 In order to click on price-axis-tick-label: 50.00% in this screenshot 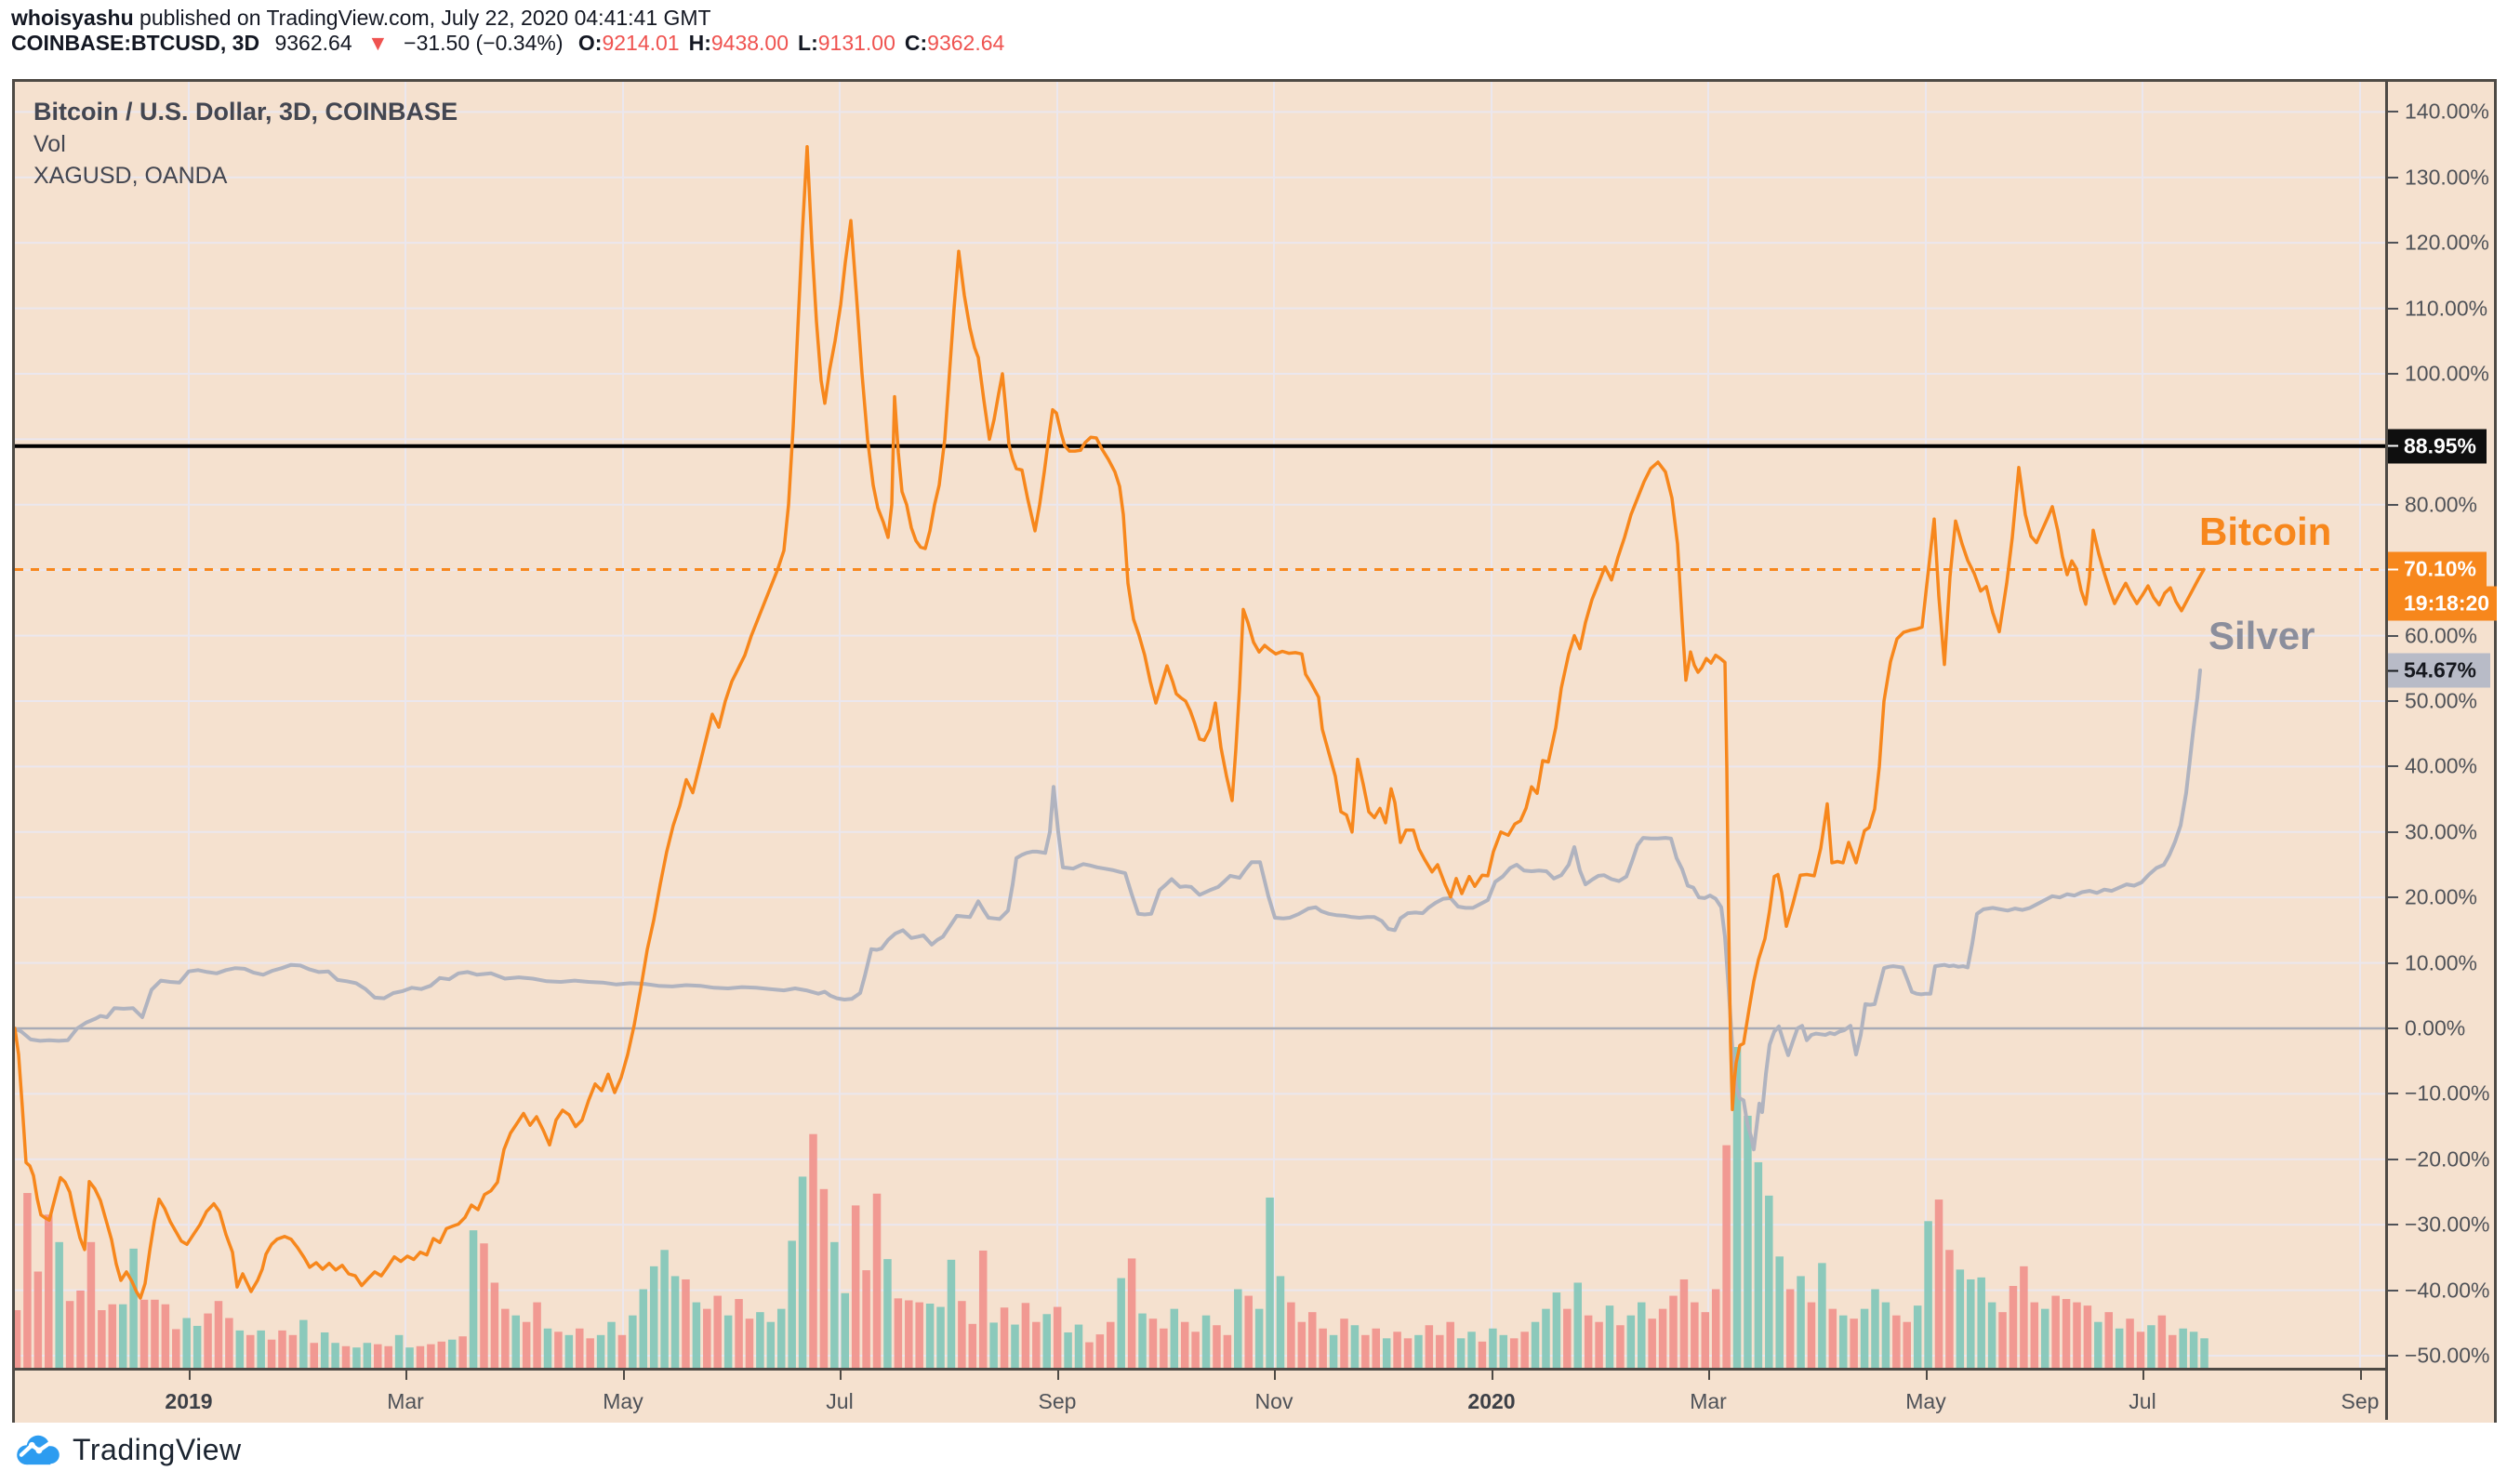, I will do `click(2441, 700)`.